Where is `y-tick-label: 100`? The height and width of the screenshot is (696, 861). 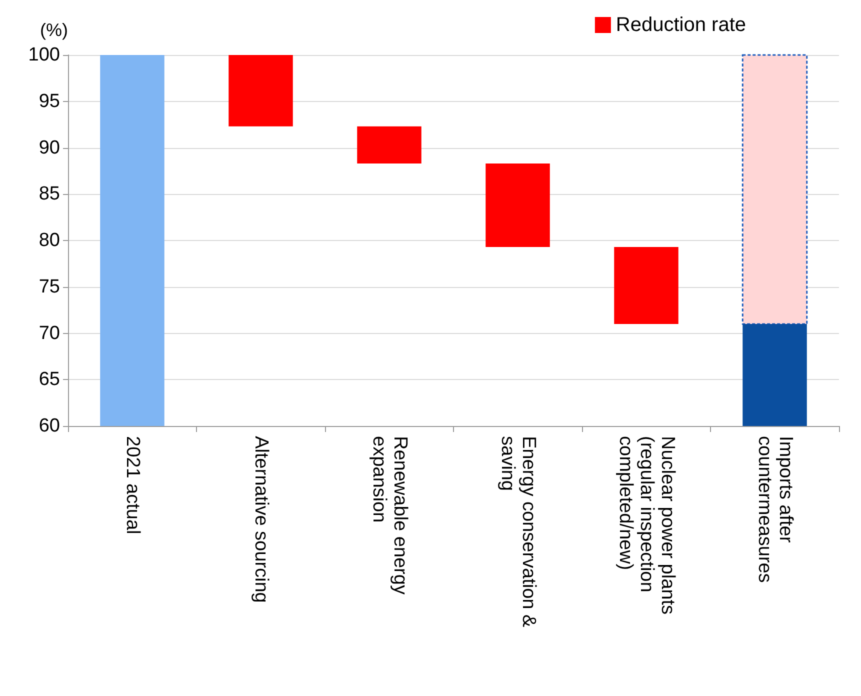
y-tick-label: 100 is located at coordinates (44, 55).